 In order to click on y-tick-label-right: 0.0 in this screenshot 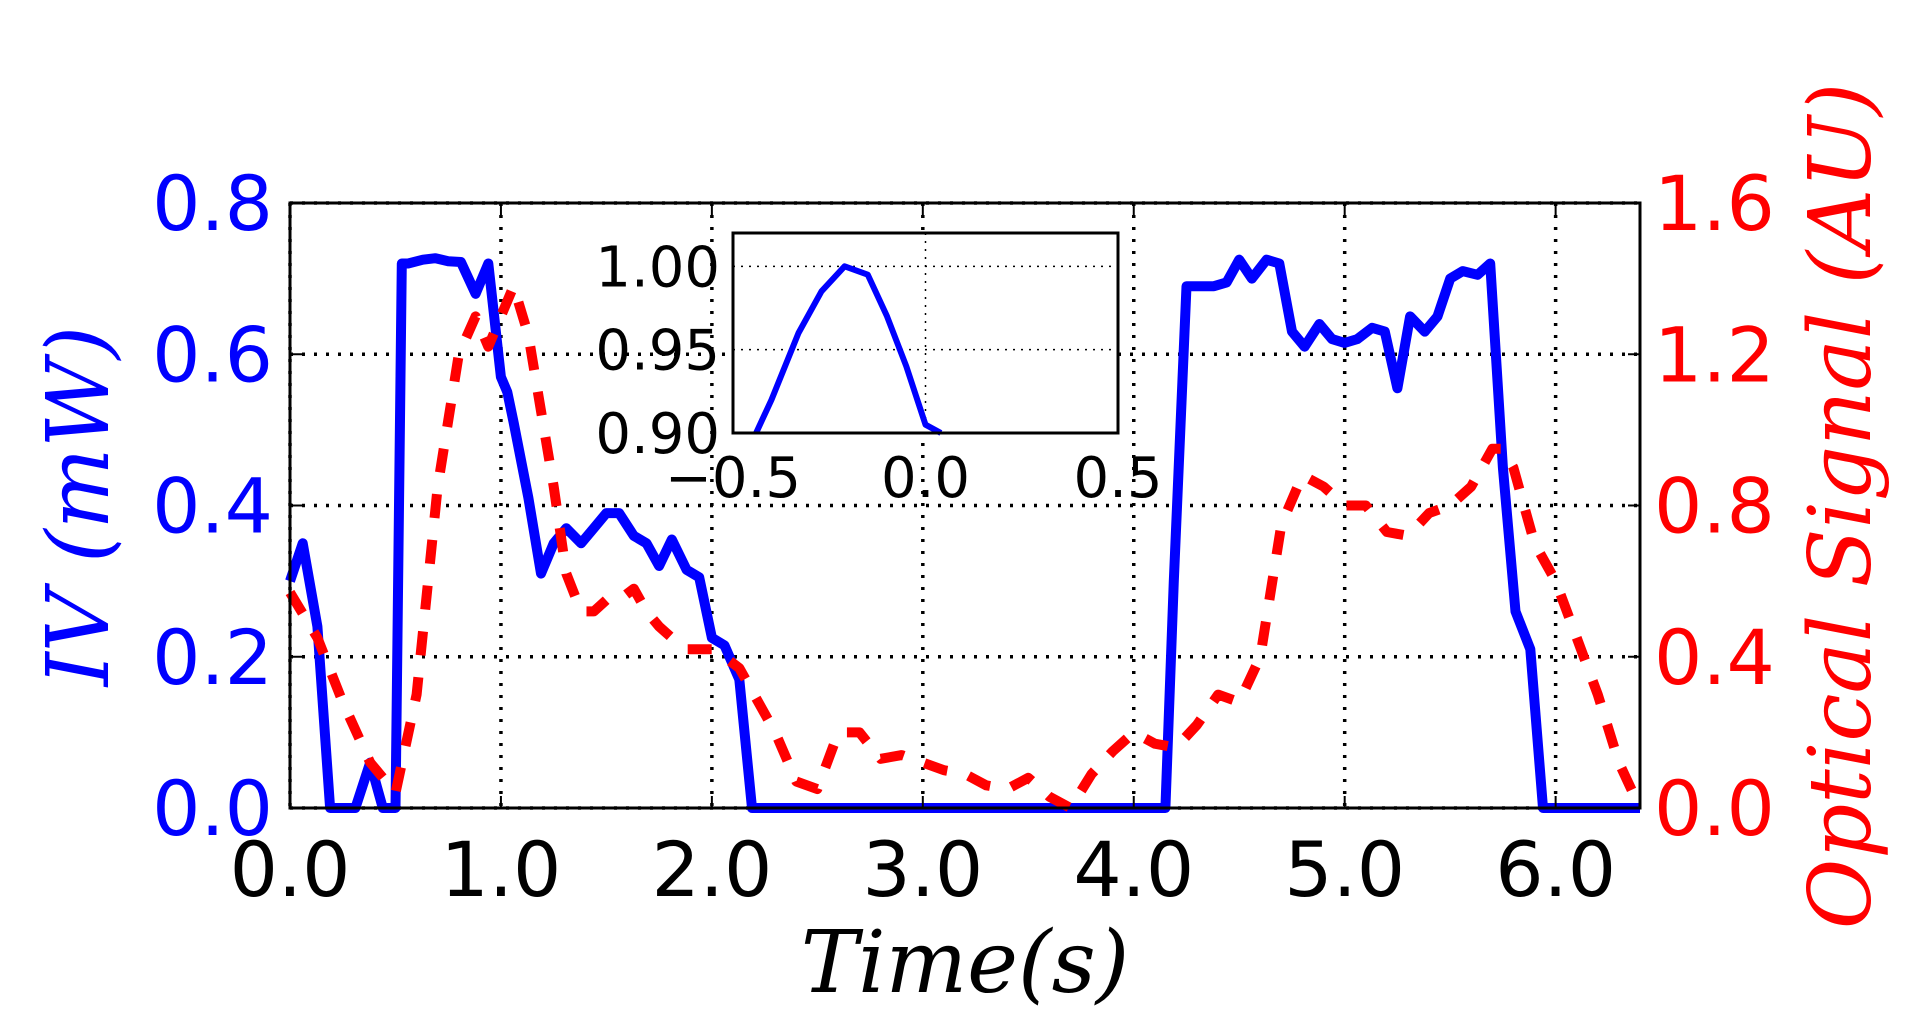, I will do `click(1714, 808)`.